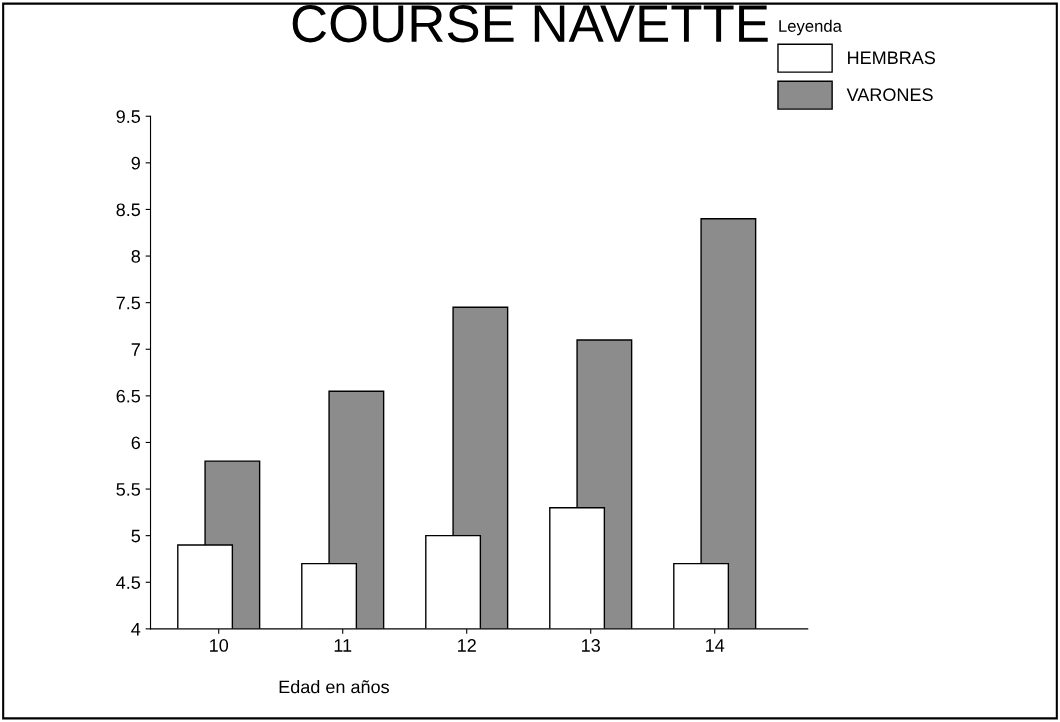  Describe the element at coordinates (467, 645) in the screenshot. I see `x-tick-label: 12` at that location.